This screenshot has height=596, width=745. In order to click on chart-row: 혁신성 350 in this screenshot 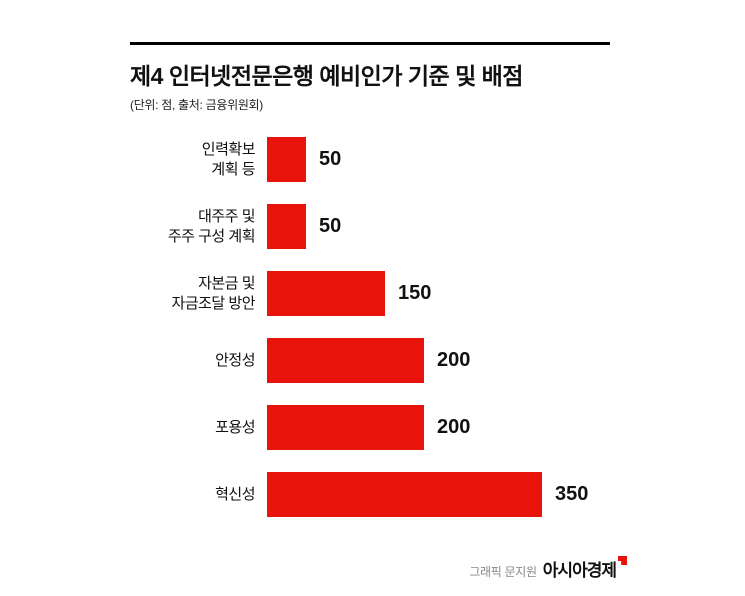, I will do `click(375, 494)`.